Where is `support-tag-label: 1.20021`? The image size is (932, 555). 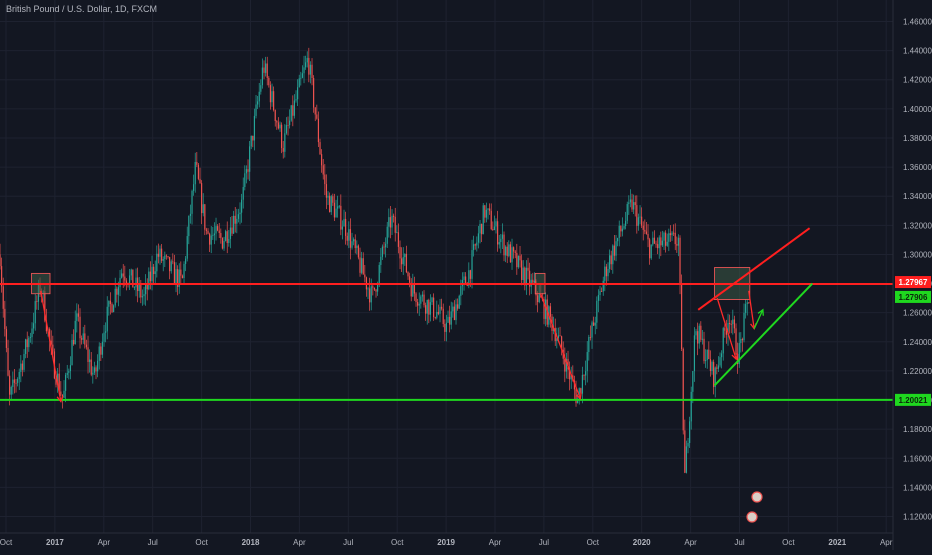 support-tag-label: 1.20021 is located at coordinates (913, 400).